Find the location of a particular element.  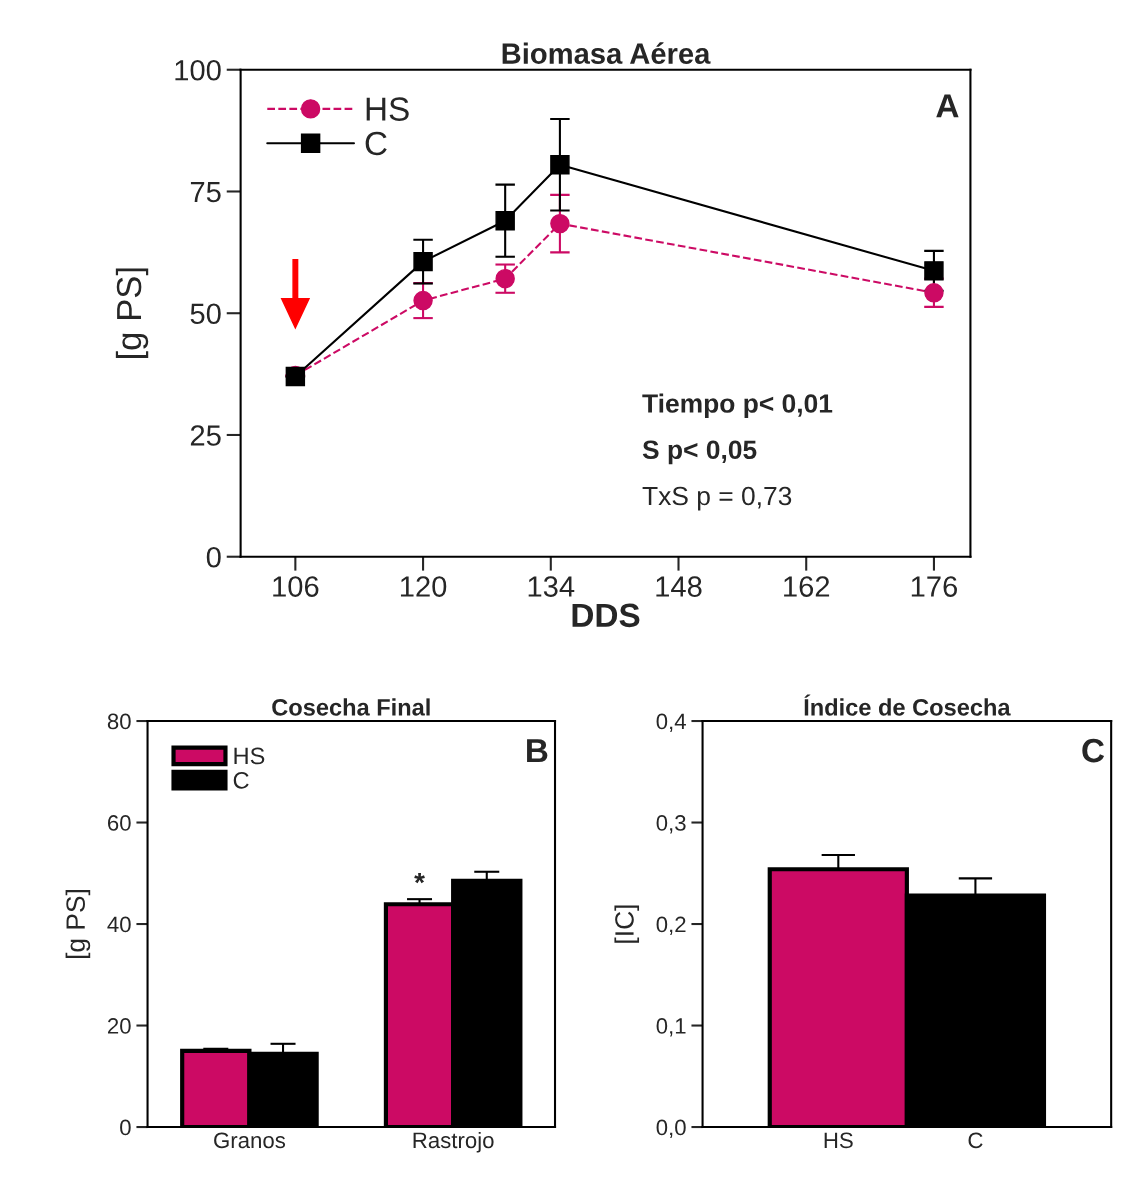

chart-title: Índice de Cosecha is located at coordinates (907, 705).